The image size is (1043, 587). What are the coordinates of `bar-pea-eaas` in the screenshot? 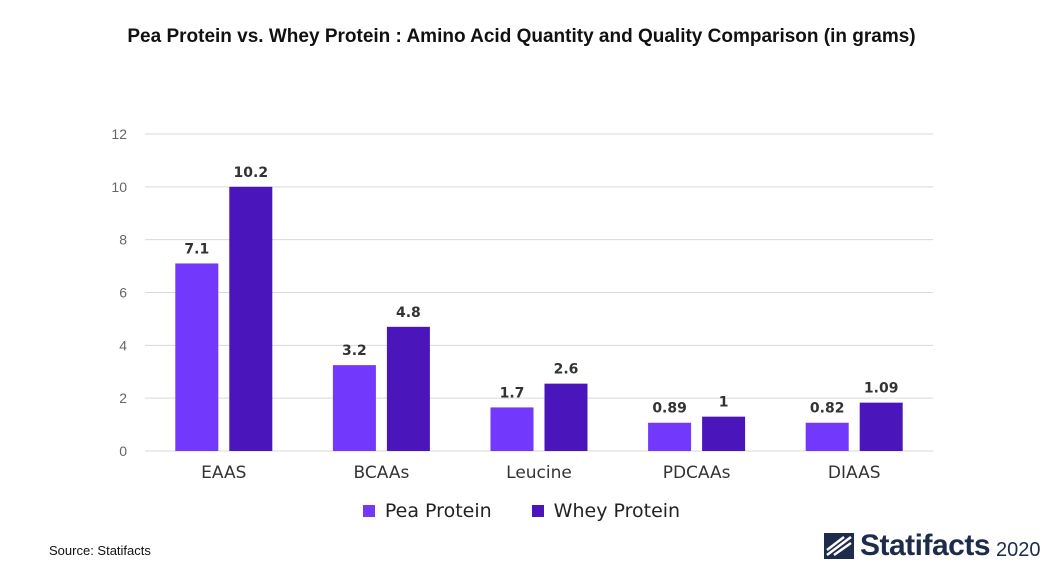 It's located at (197, 357).